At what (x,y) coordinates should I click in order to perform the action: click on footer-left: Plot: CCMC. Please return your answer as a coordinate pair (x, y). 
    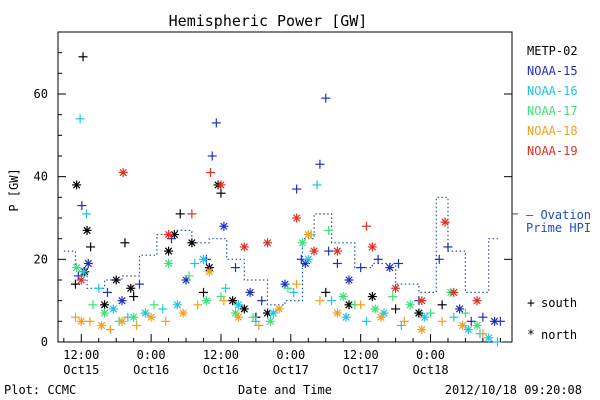
    Looking at the image, I should click on (40, 390).